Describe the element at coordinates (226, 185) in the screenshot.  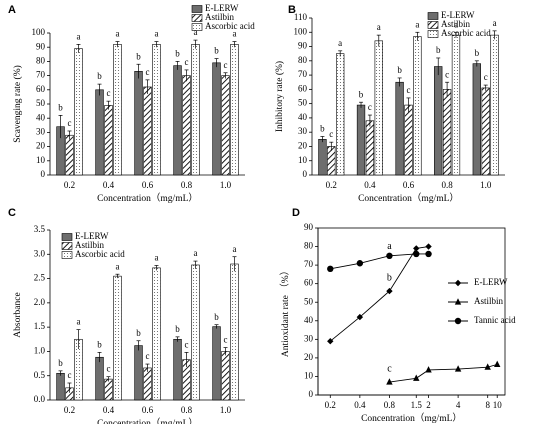
I see `x-tick-label: 1.0` at that location.